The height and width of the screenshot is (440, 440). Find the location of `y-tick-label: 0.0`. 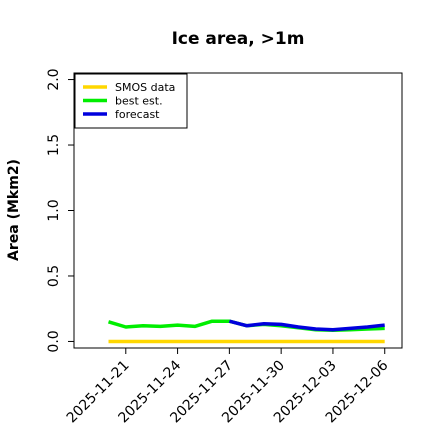

y-tick-label: 0.0 is located at coordinates (54, 341).